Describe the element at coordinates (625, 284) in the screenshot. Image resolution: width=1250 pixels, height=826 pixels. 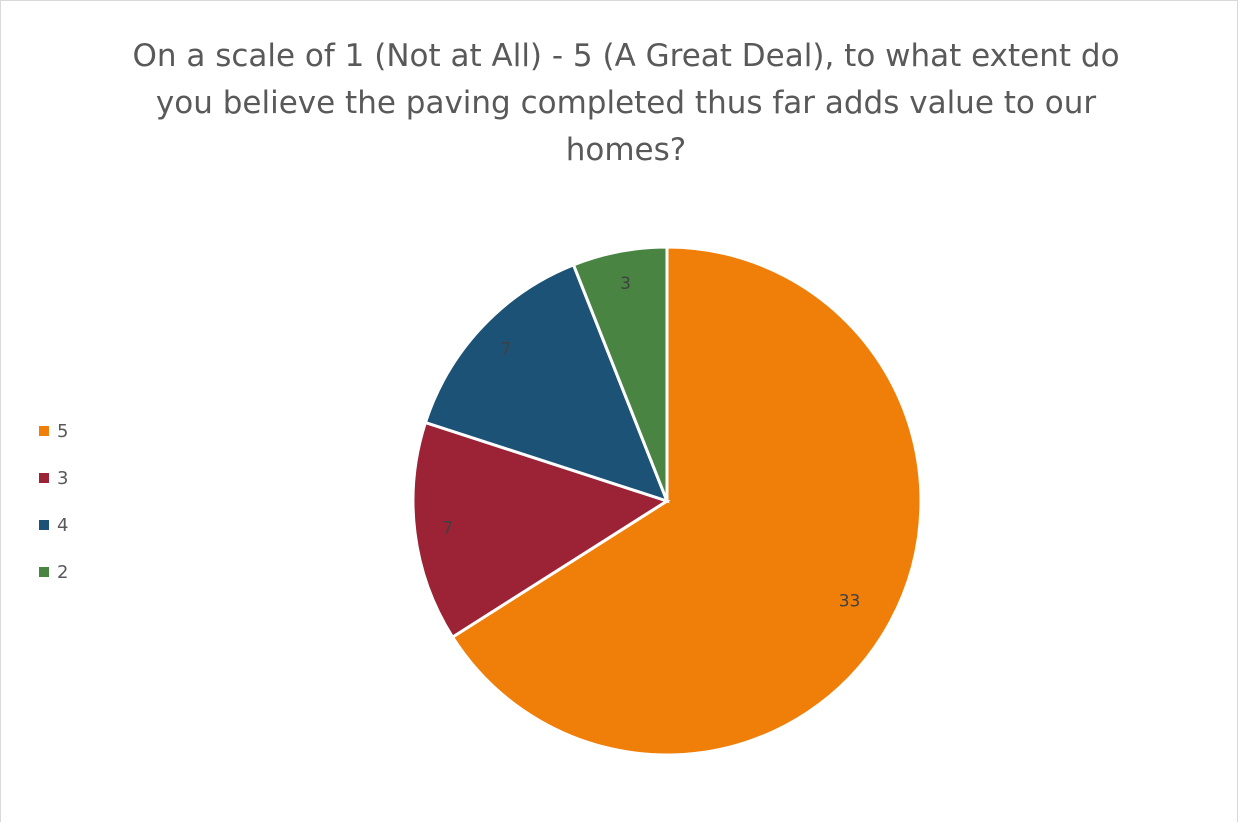
I see `data-label-2: 3` at that location.